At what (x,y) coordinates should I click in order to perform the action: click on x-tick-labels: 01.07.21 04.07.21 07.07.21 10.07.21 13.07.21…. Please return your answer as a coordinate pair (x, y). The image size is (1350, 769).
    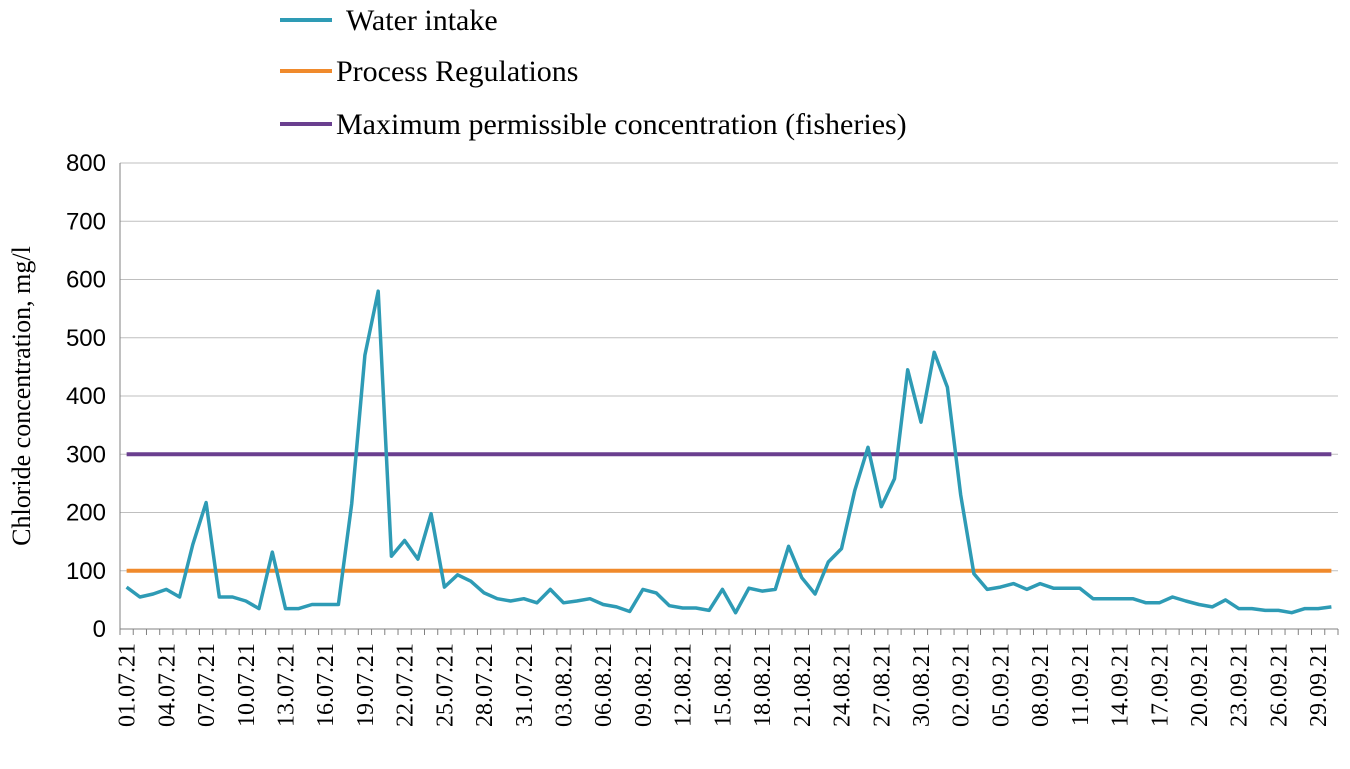
    Looking at the image, I should click on (724, 685).